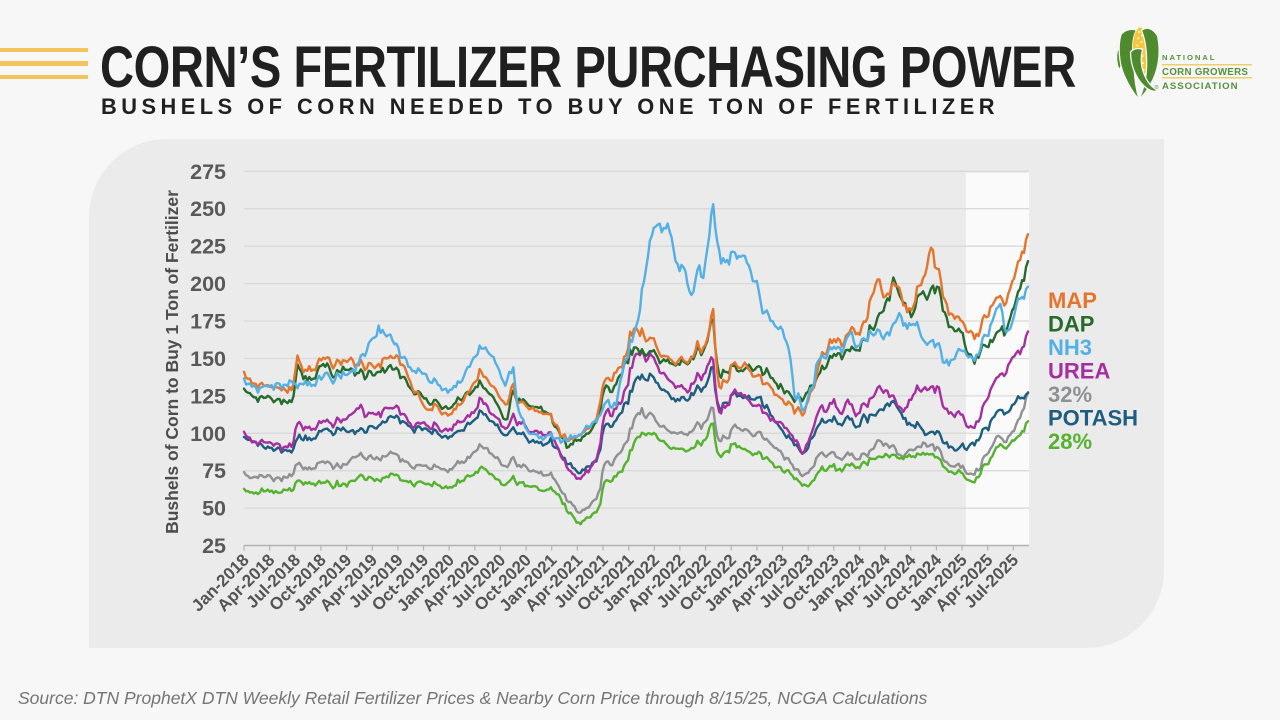  Describe the element at coordinates (214, 509) in the screenshot. I see `svg-text: 50` at that location.